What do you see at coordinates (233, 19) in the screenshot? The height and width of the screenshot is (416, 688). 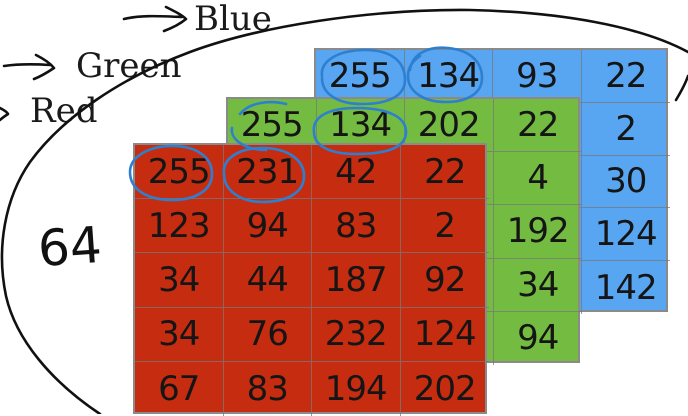 I see `blue-label: Blue` at bounding box center [233, 19].